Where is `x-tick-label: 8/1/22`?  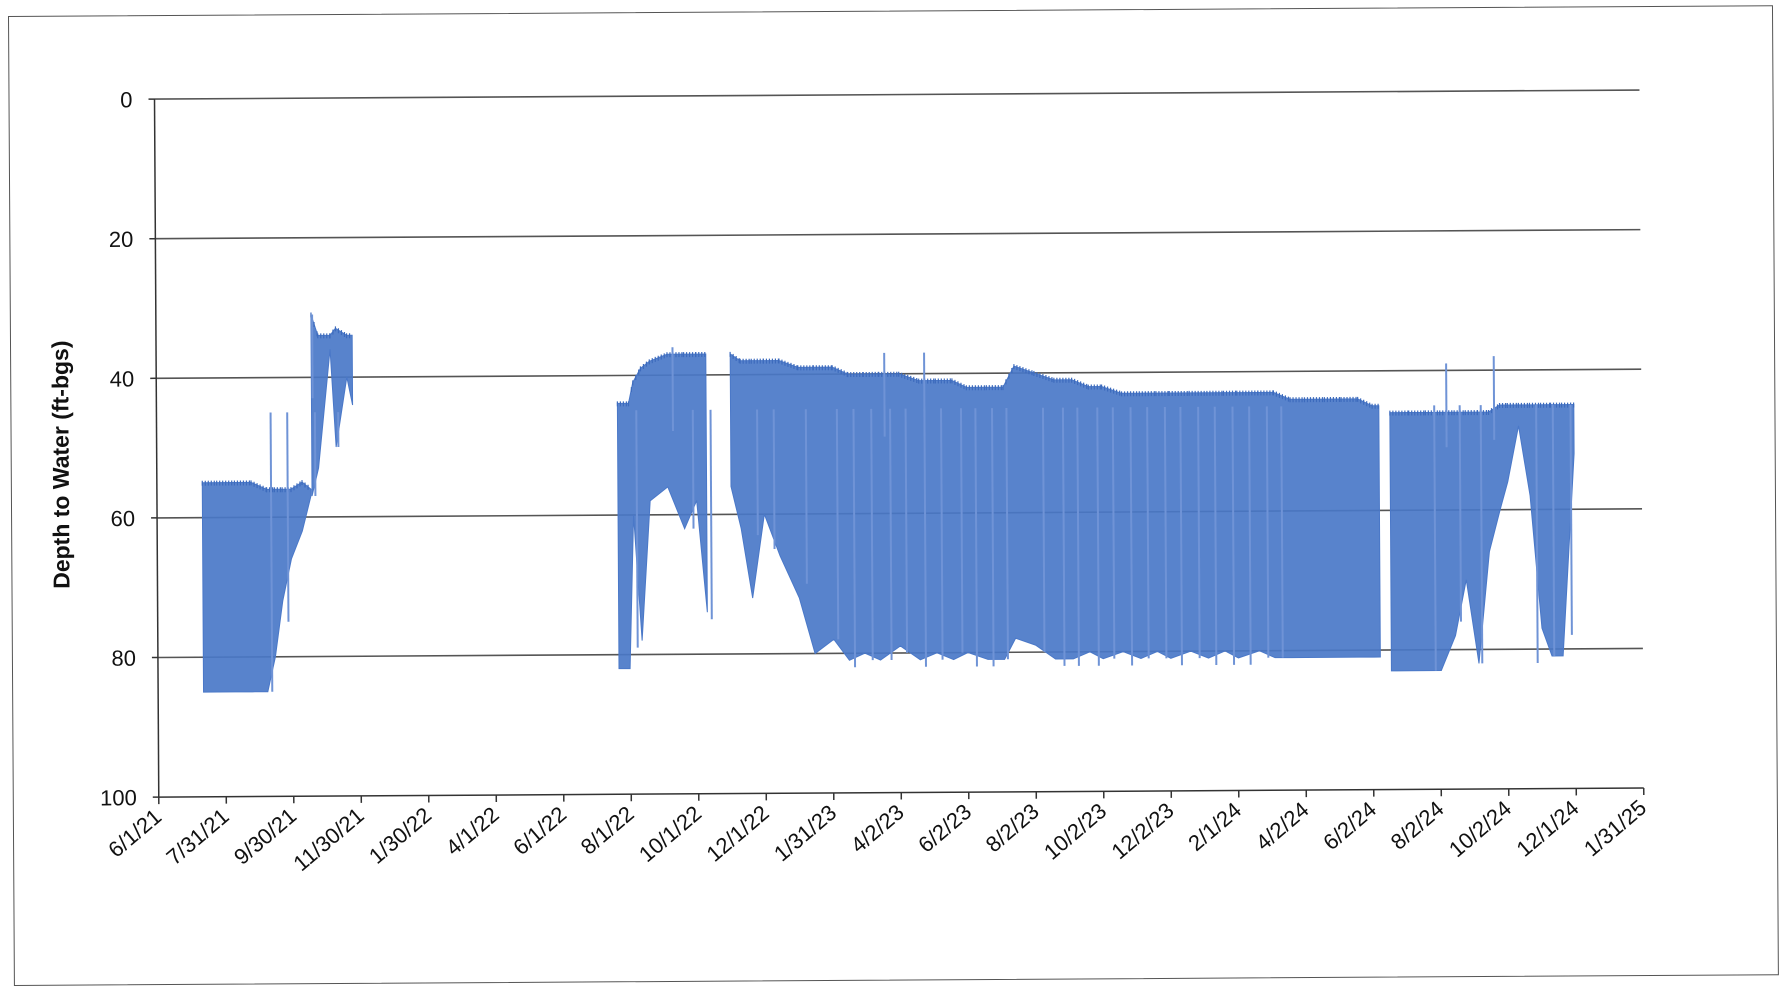 x-tick-label: 8/1/22 is located at coordinates (607, 830).